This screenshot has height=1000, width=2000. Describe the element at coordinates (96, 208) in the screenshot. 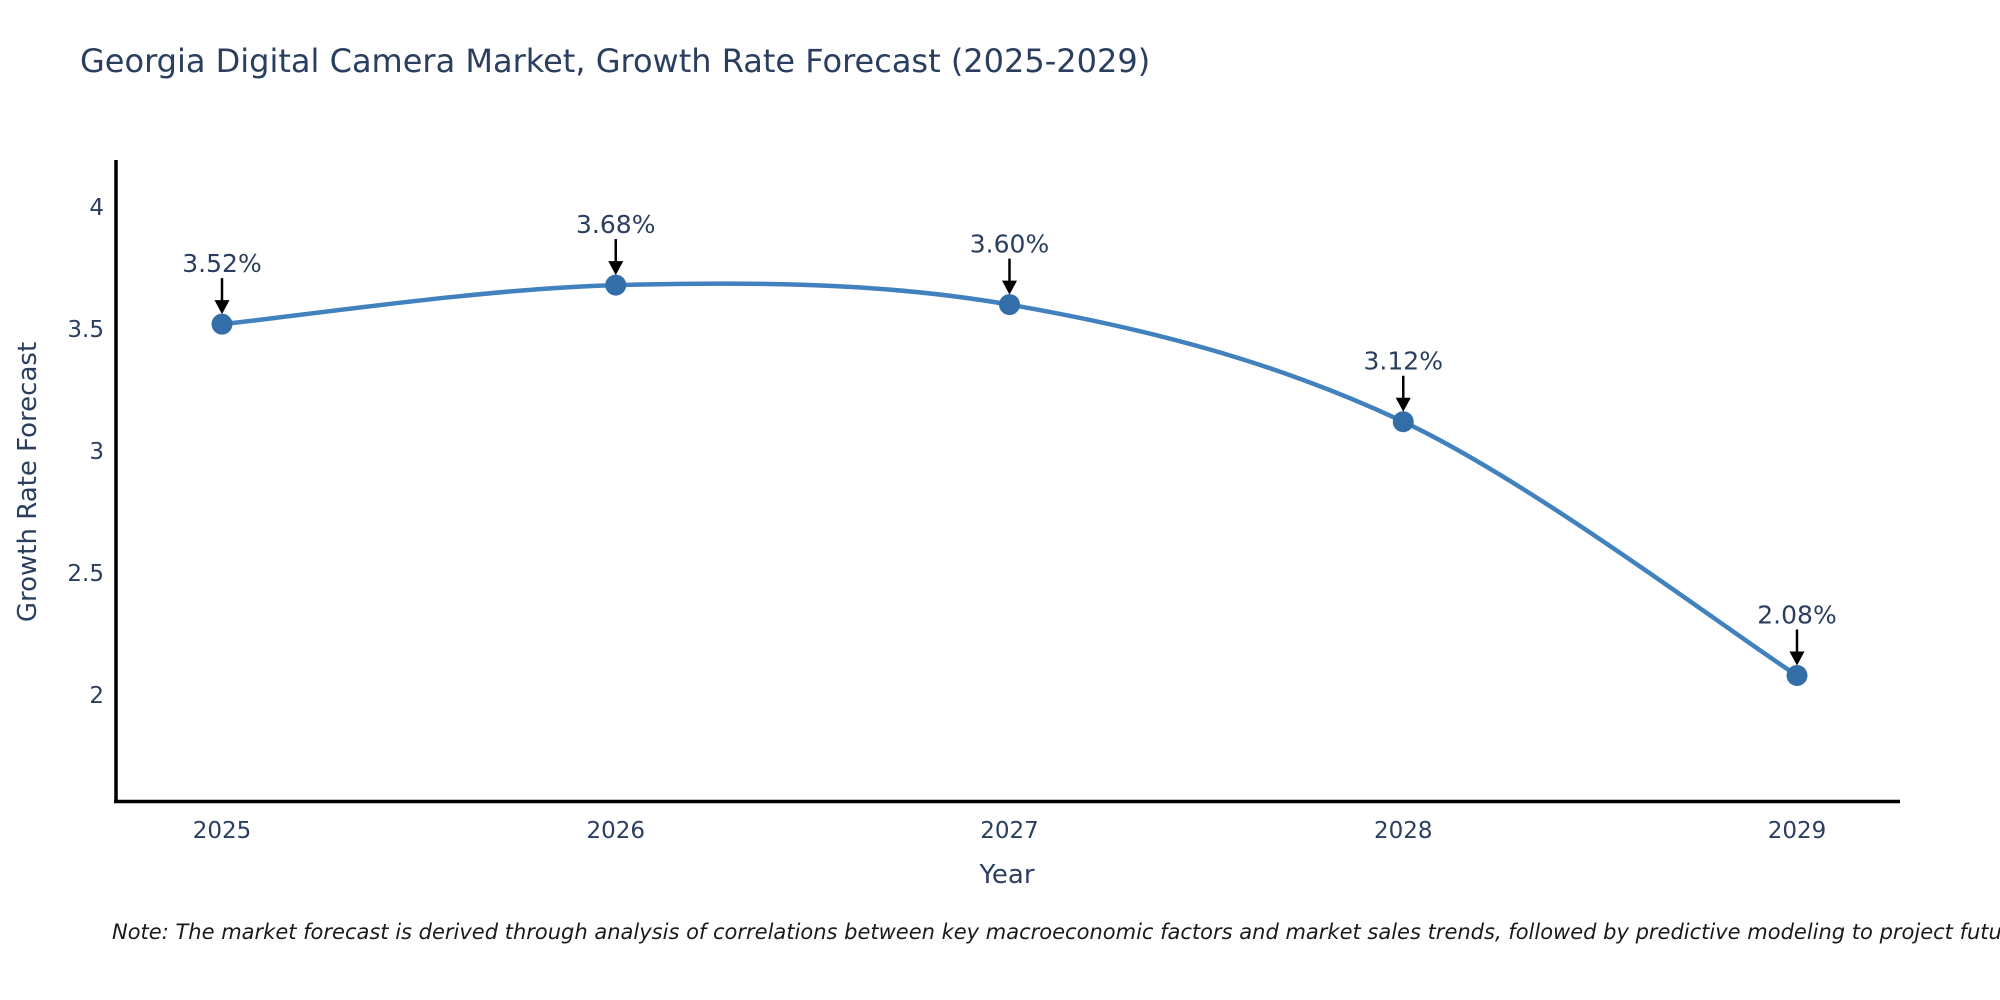

I see `y-tick-label: 4` at that location.